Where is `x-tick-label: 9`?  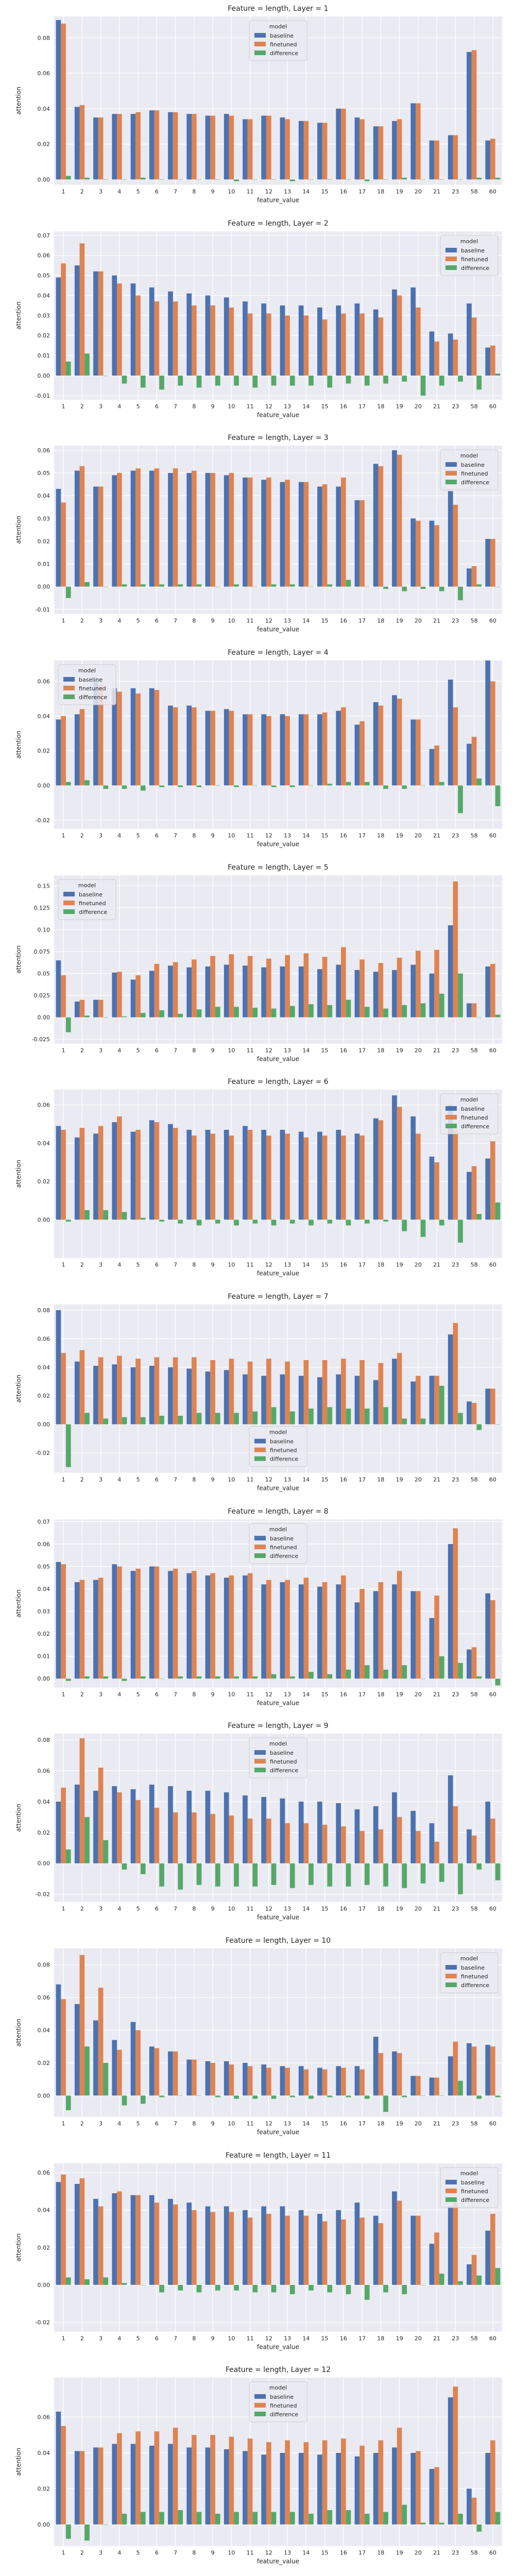 x-tick-label: 9 is located at coordinates (213, 407).